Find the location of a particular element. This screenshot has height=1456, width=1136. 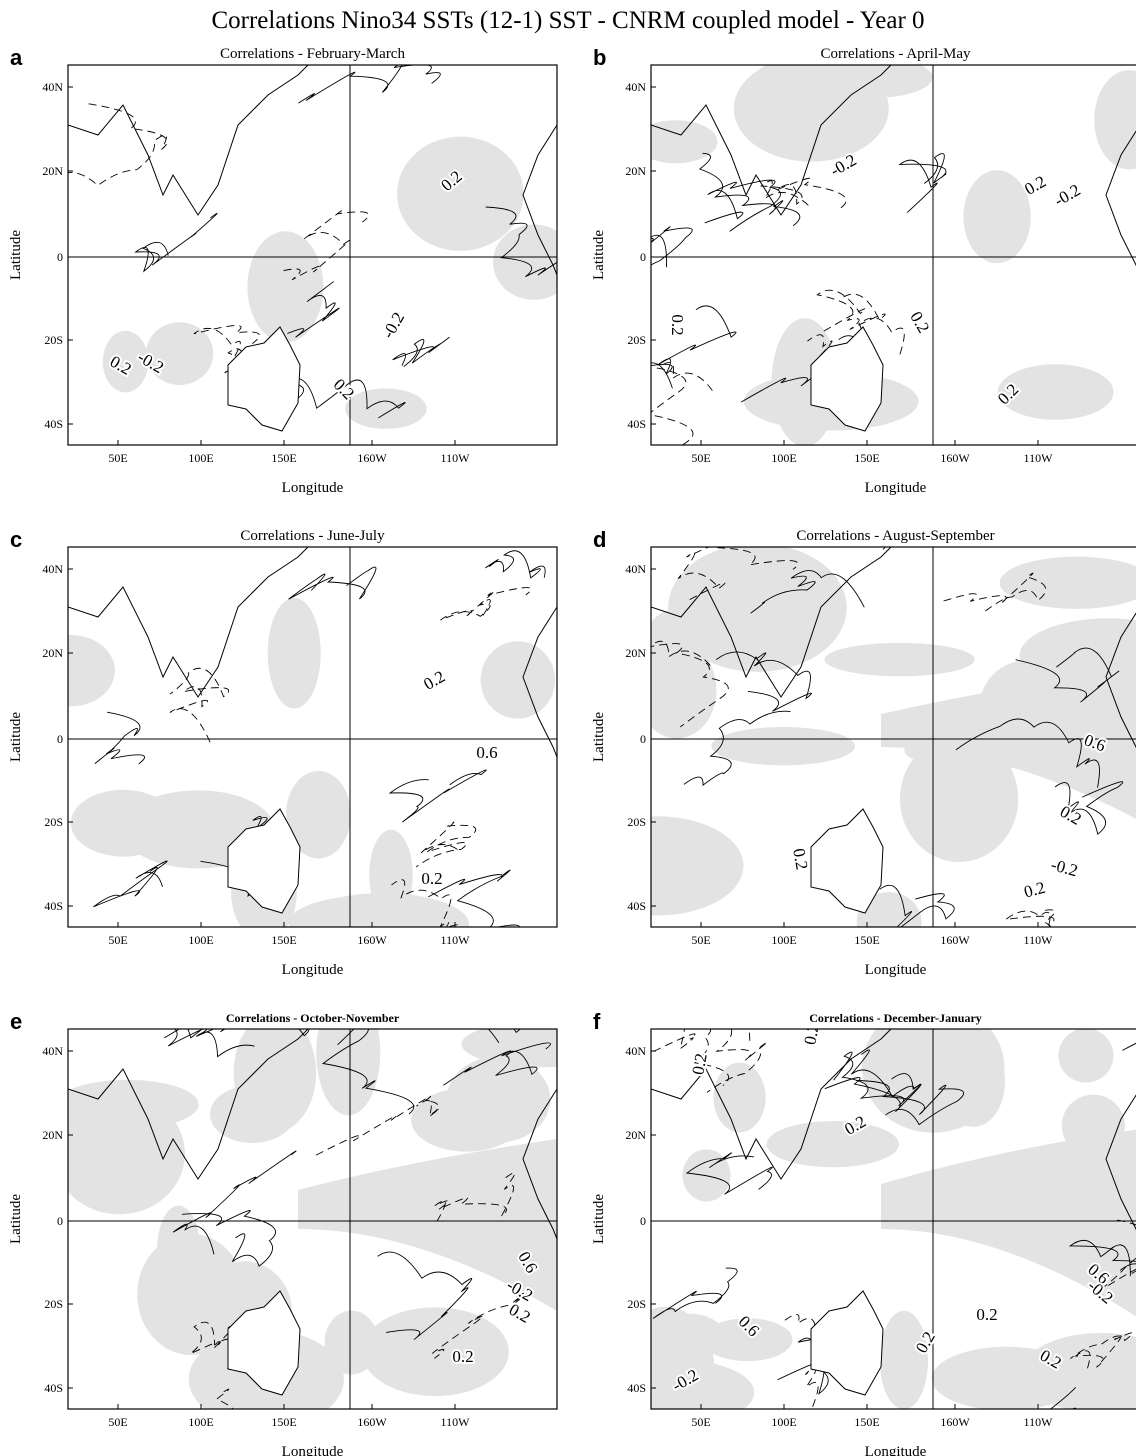

x-tick-label: 50E is located at coordinates (117, 458).